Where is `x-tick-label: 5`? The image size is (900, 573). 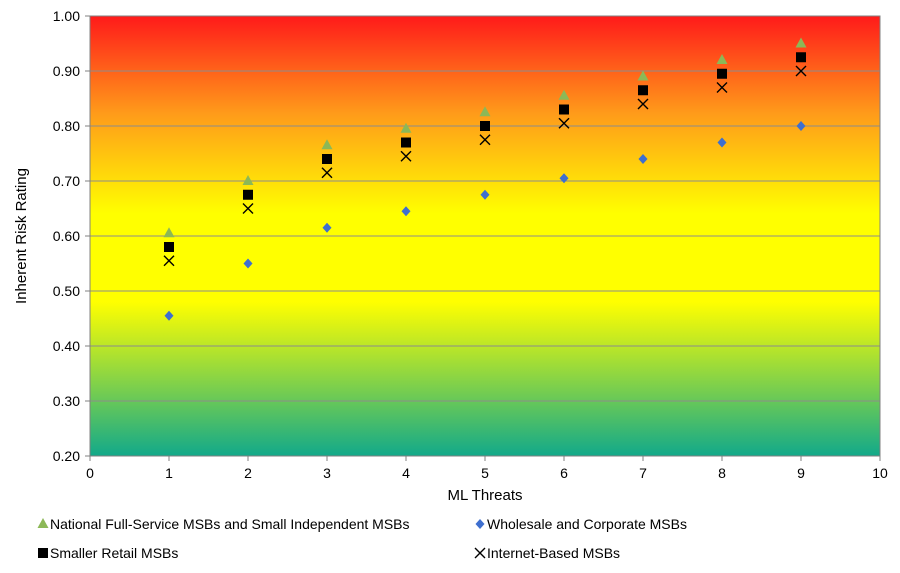 x-tick-label: 5 is located at coordinates (485, 473).